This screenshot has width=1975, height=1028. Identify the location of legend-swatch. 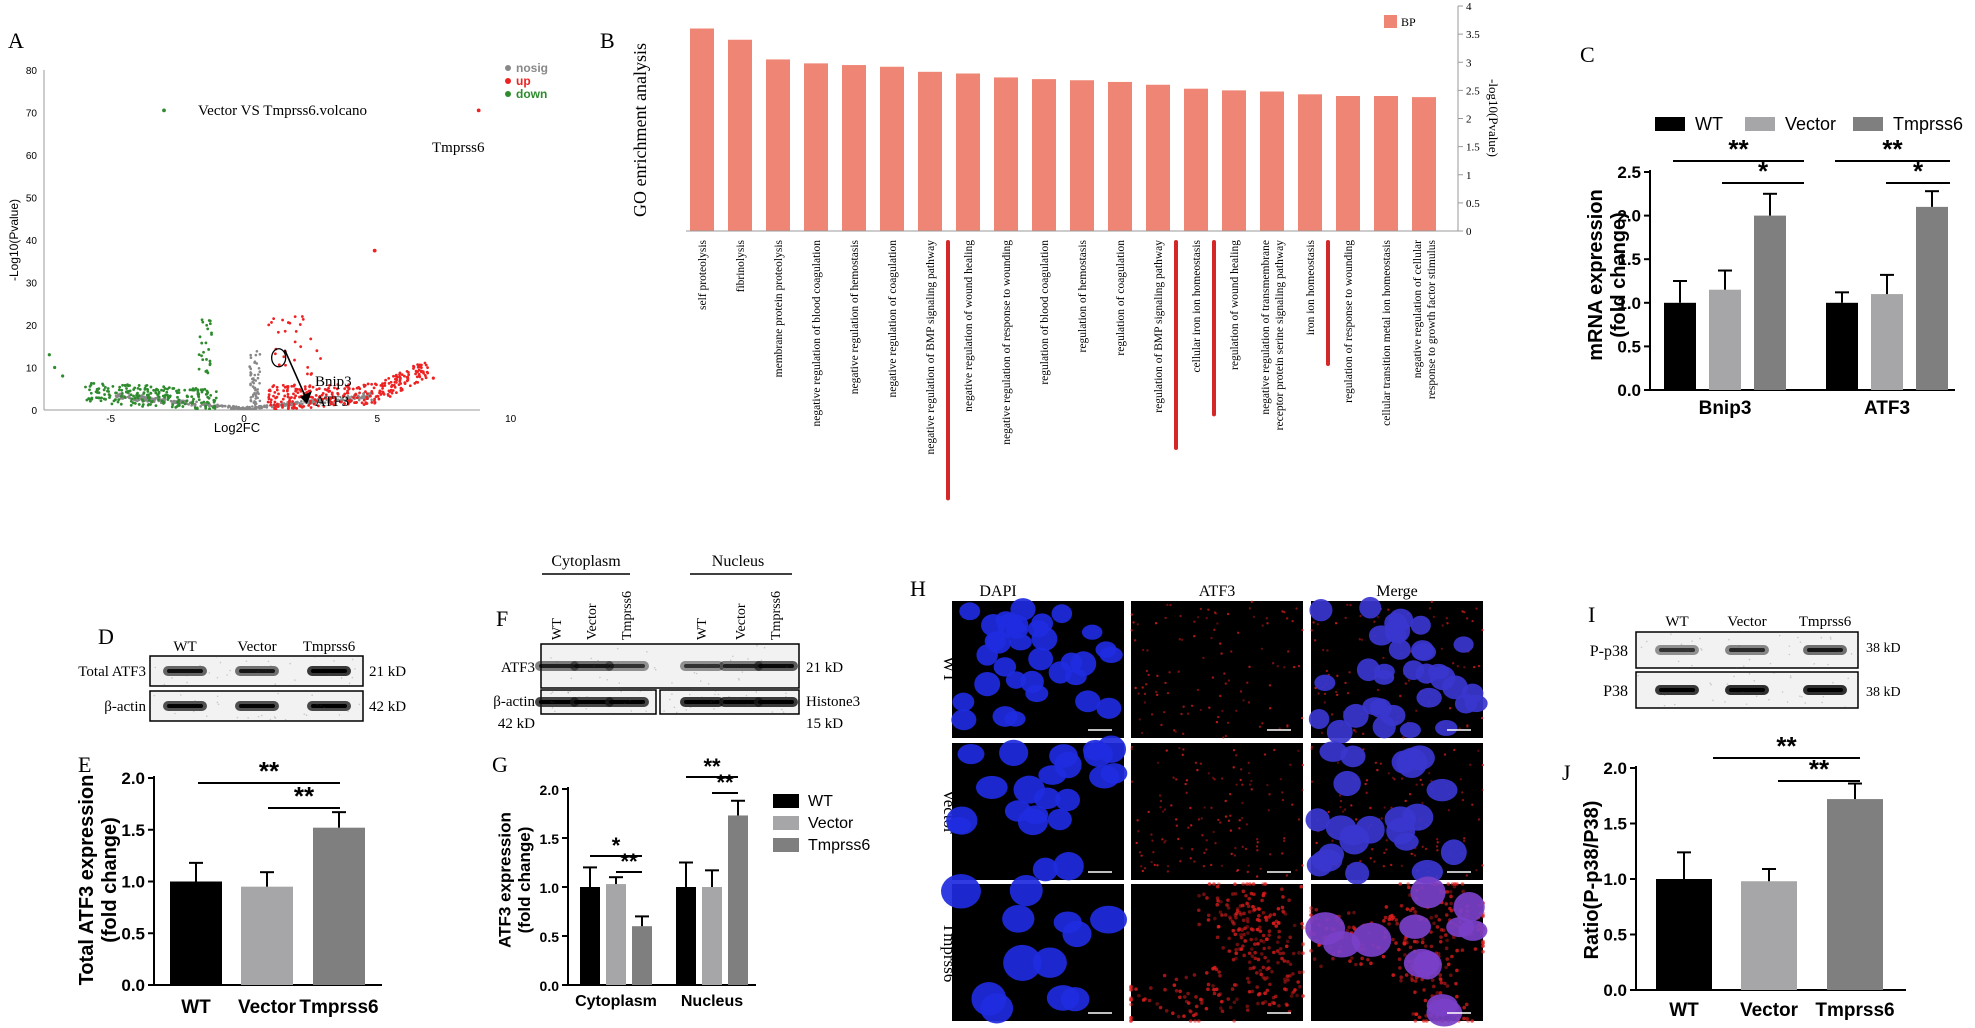
(1760, 124).